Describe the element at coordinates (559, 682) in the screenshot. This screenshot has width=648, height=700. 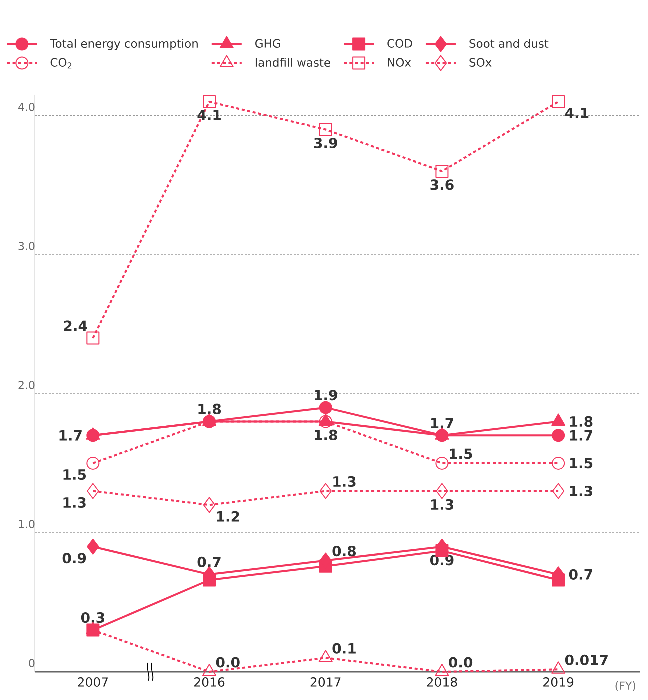
I see `x-tick-label: 2019` at that location.